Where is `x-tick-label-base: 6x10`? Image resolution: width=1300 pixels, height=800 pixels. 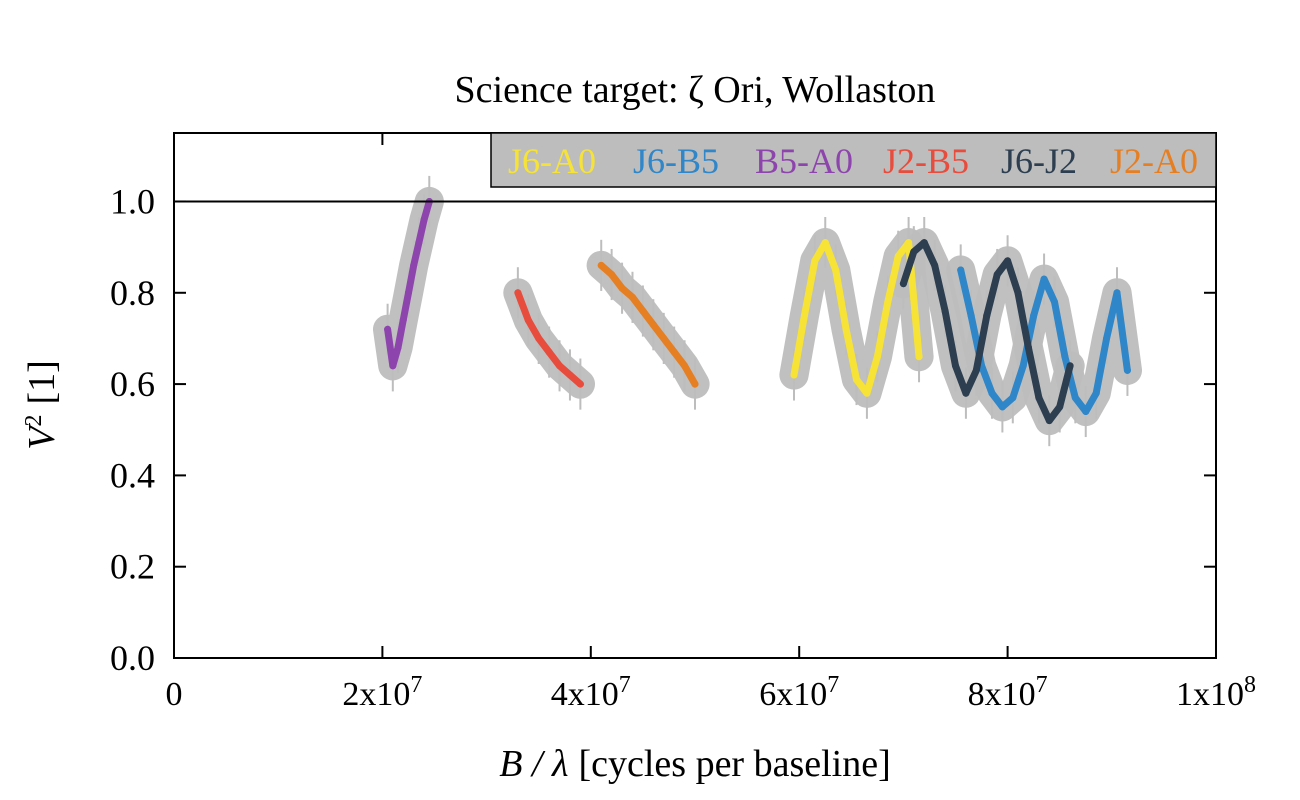 x-tick-label-base: 6x10 is located at coordinates (793, 694).